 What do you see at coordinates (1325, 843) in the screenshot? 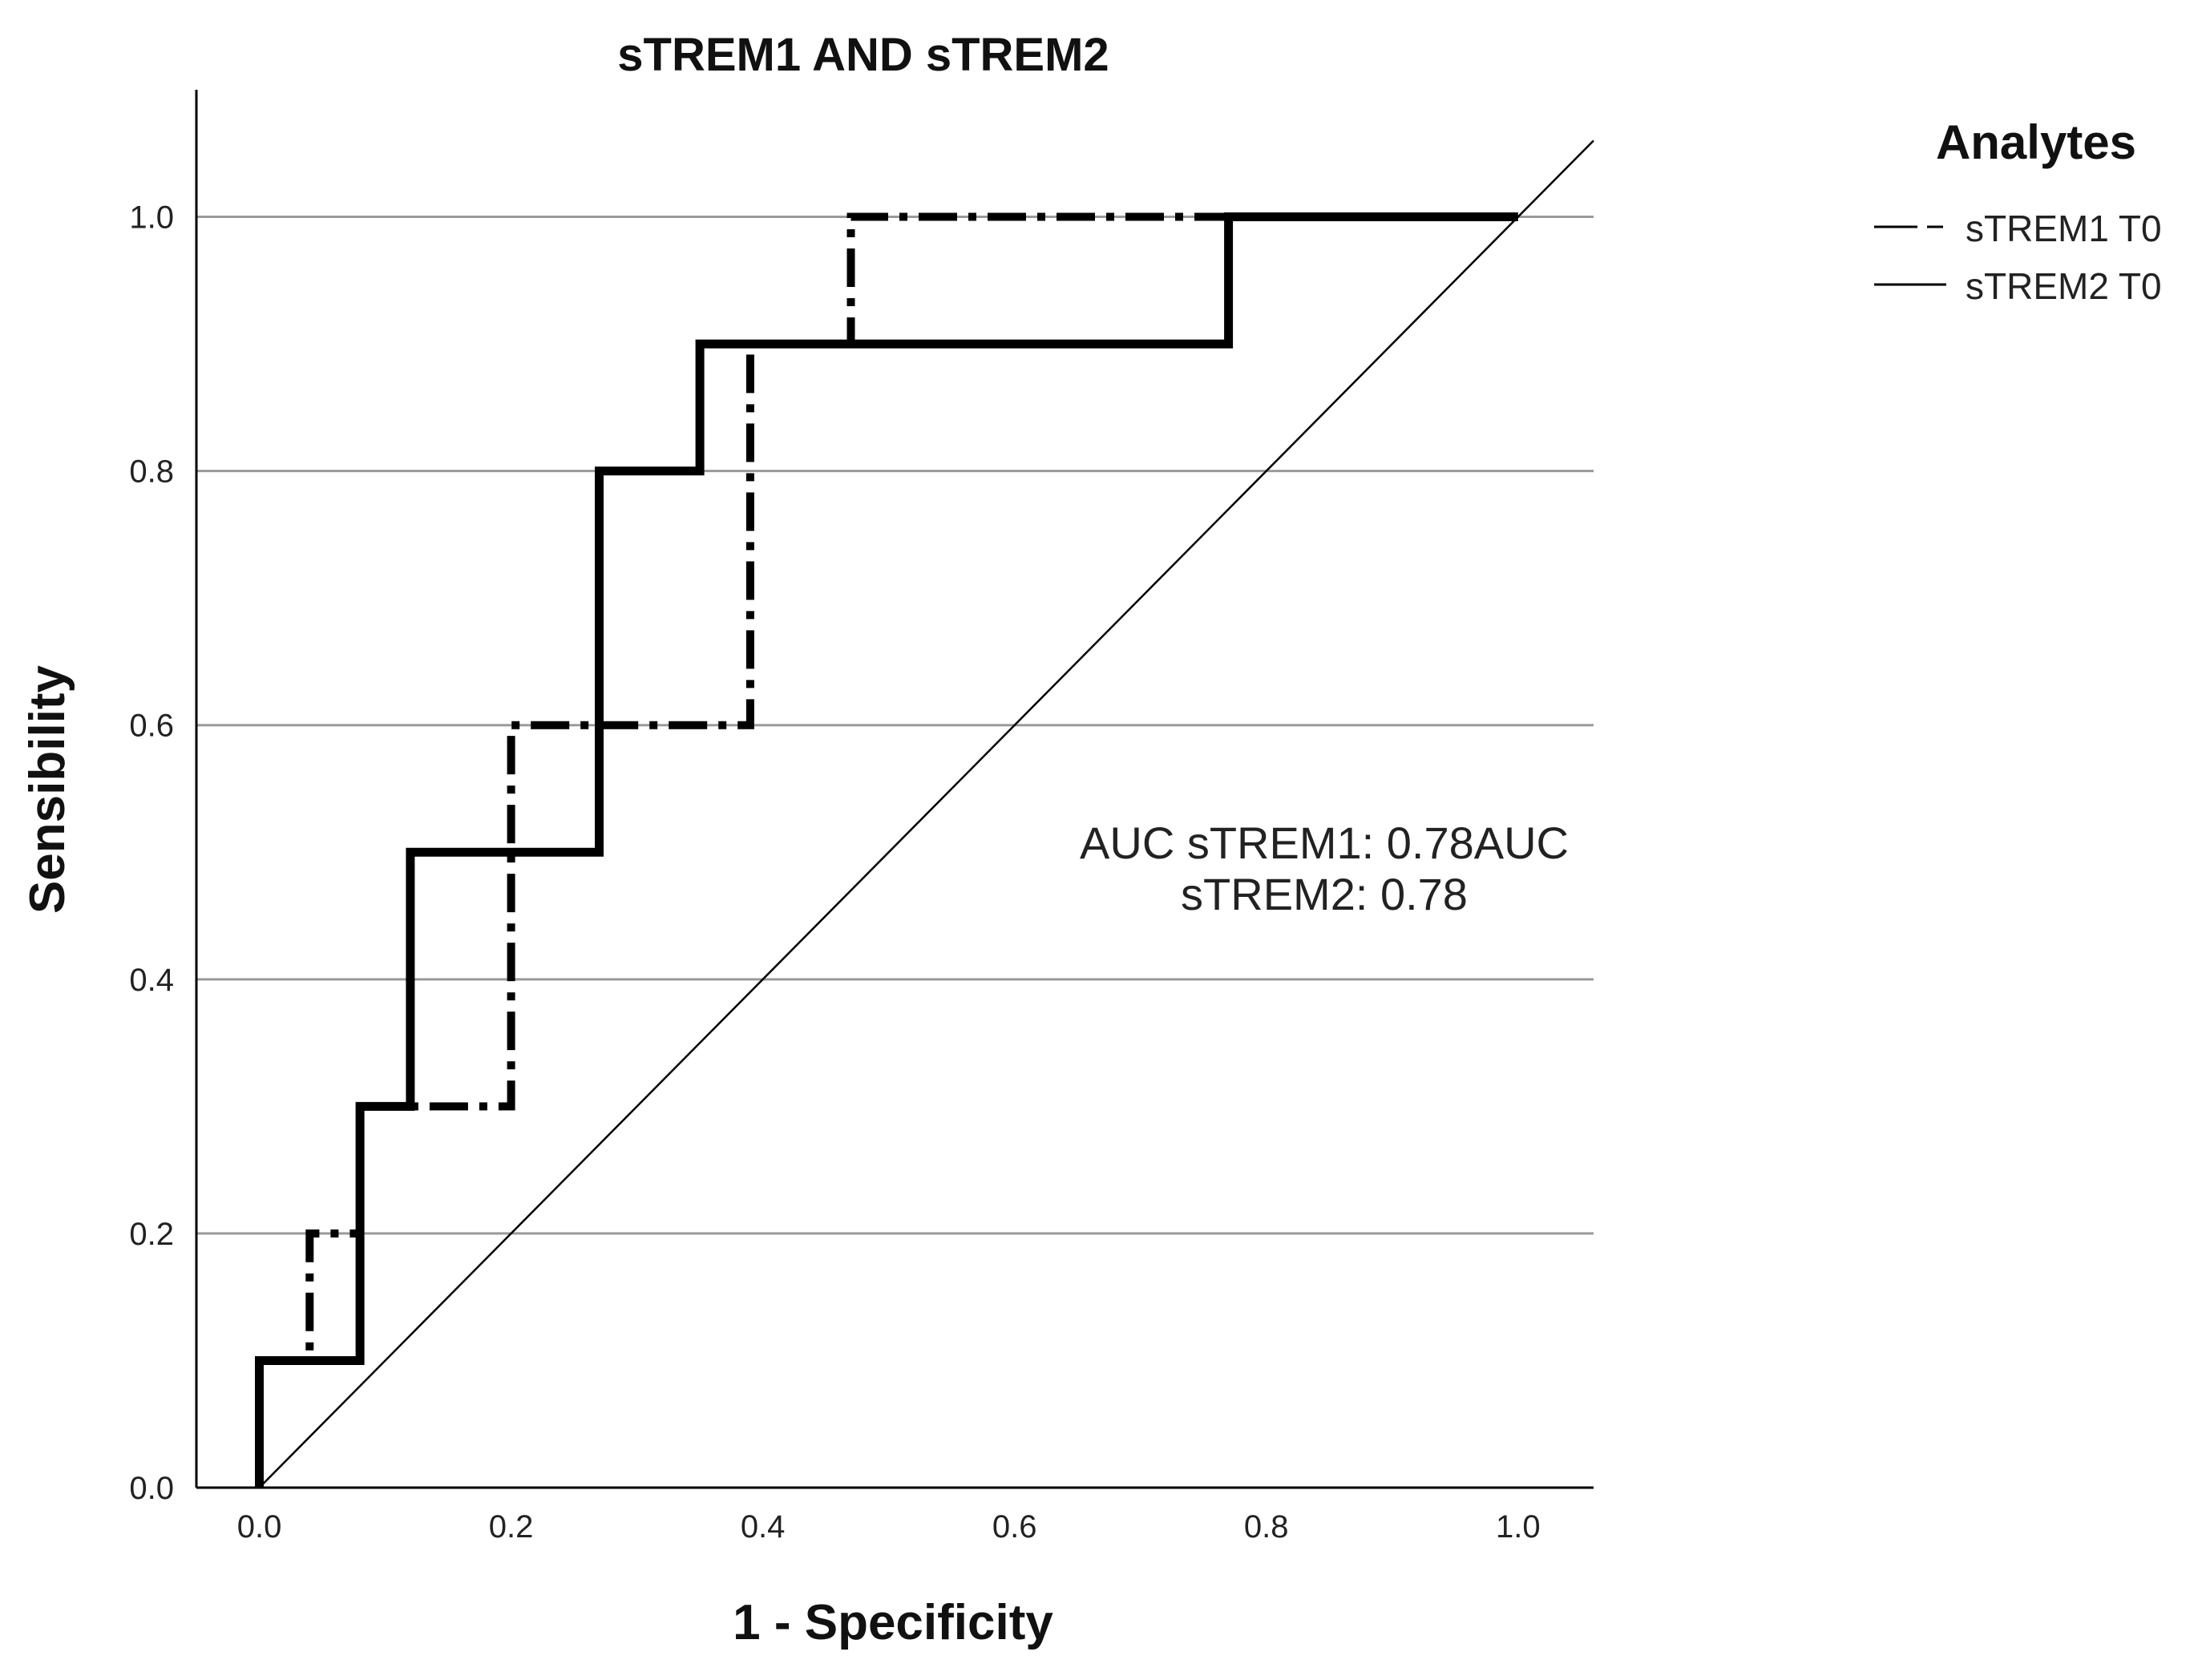
I see `auc-annotation-line-1: AUC sTREM1: 0.78AUC` at bounding box center [1325, 843].